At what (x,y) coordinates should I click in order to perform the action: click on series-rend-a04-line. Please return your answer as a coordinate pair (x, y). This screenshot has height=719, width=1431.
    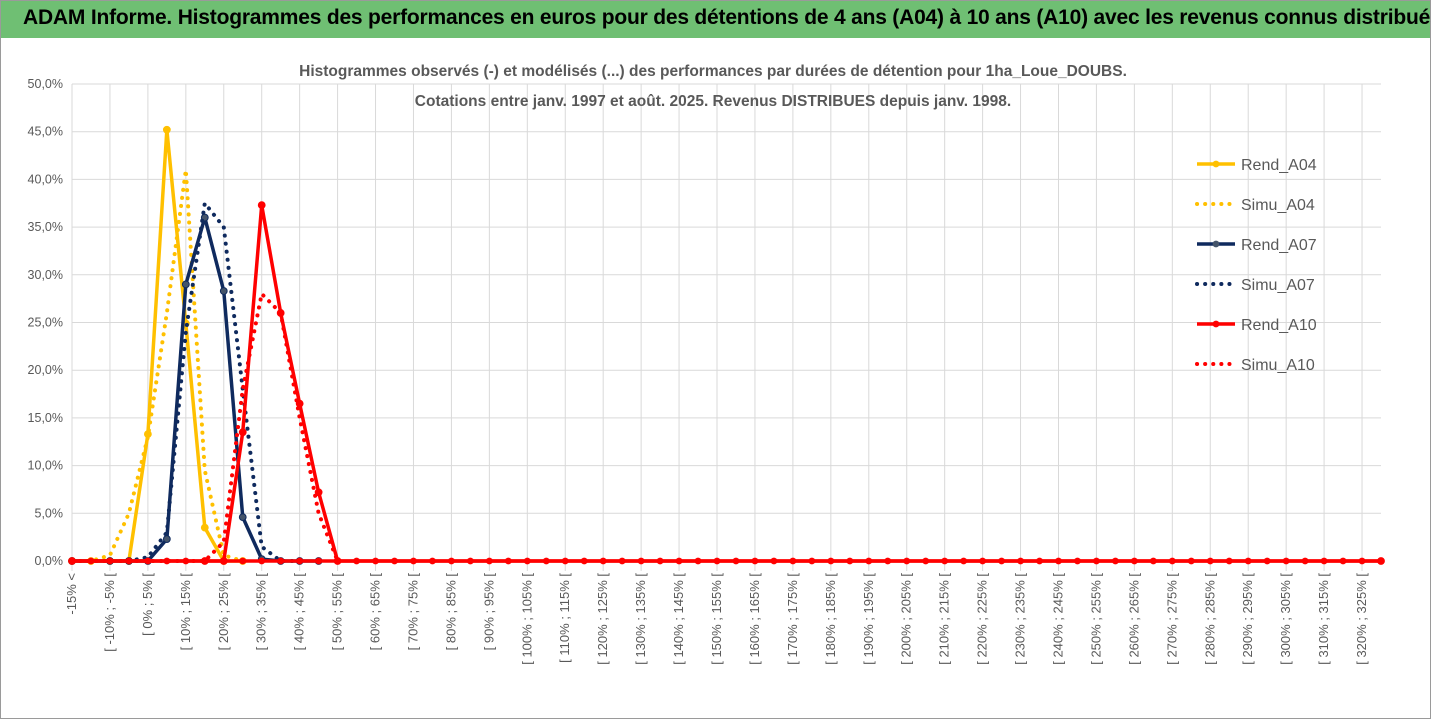
    Looking at the image, I should click on (157, 345).